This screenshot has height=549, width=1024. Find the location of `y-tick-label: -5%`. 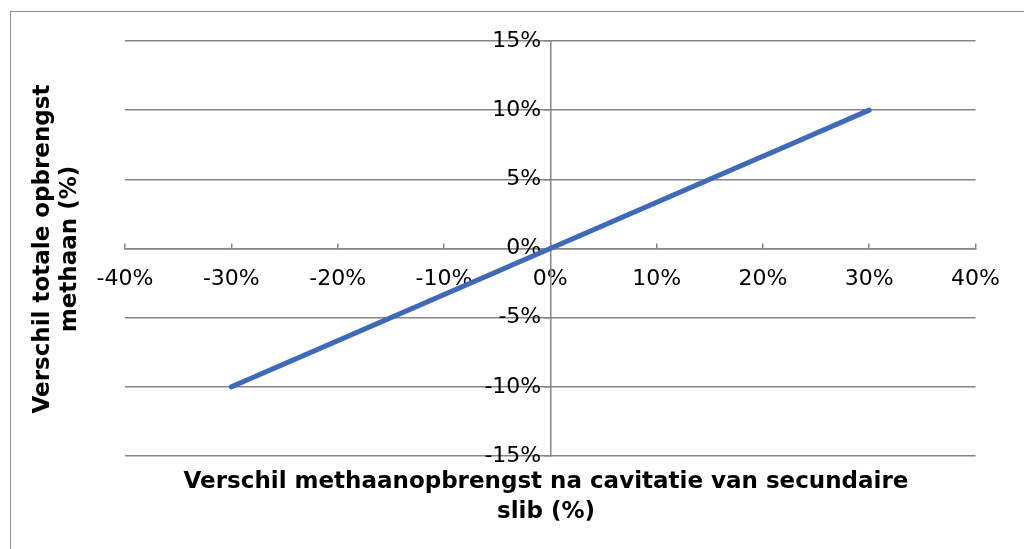

y-tick-label: -5% is located at coordinates (520, 316).